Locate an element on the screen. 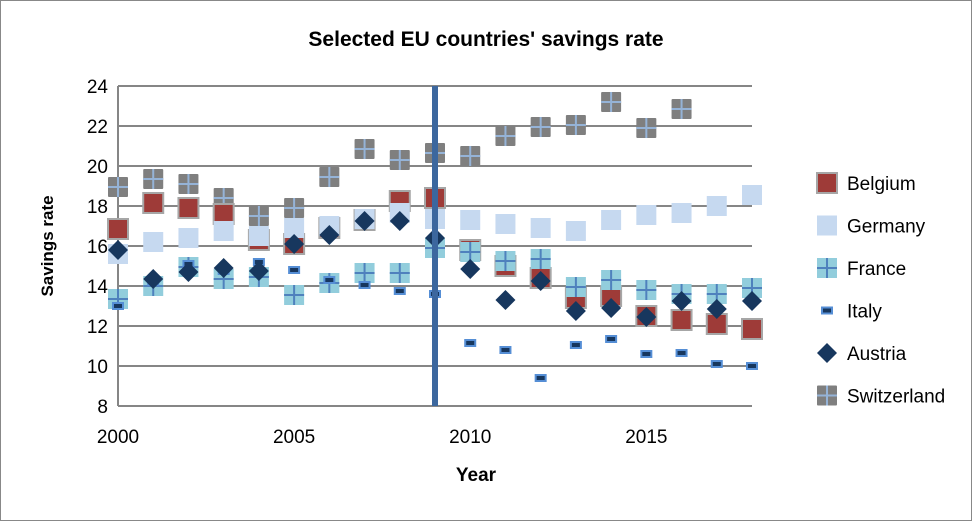 Image resolution: width=972 pixels, height=521 pixels. legend-item-germany: Germany is located at coordinates (871, 226).